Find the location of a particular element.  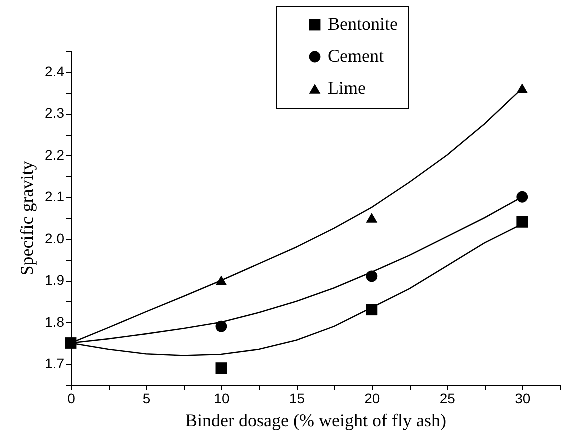

y-tick-label: 2.0 is located at coordinates (55, 238).